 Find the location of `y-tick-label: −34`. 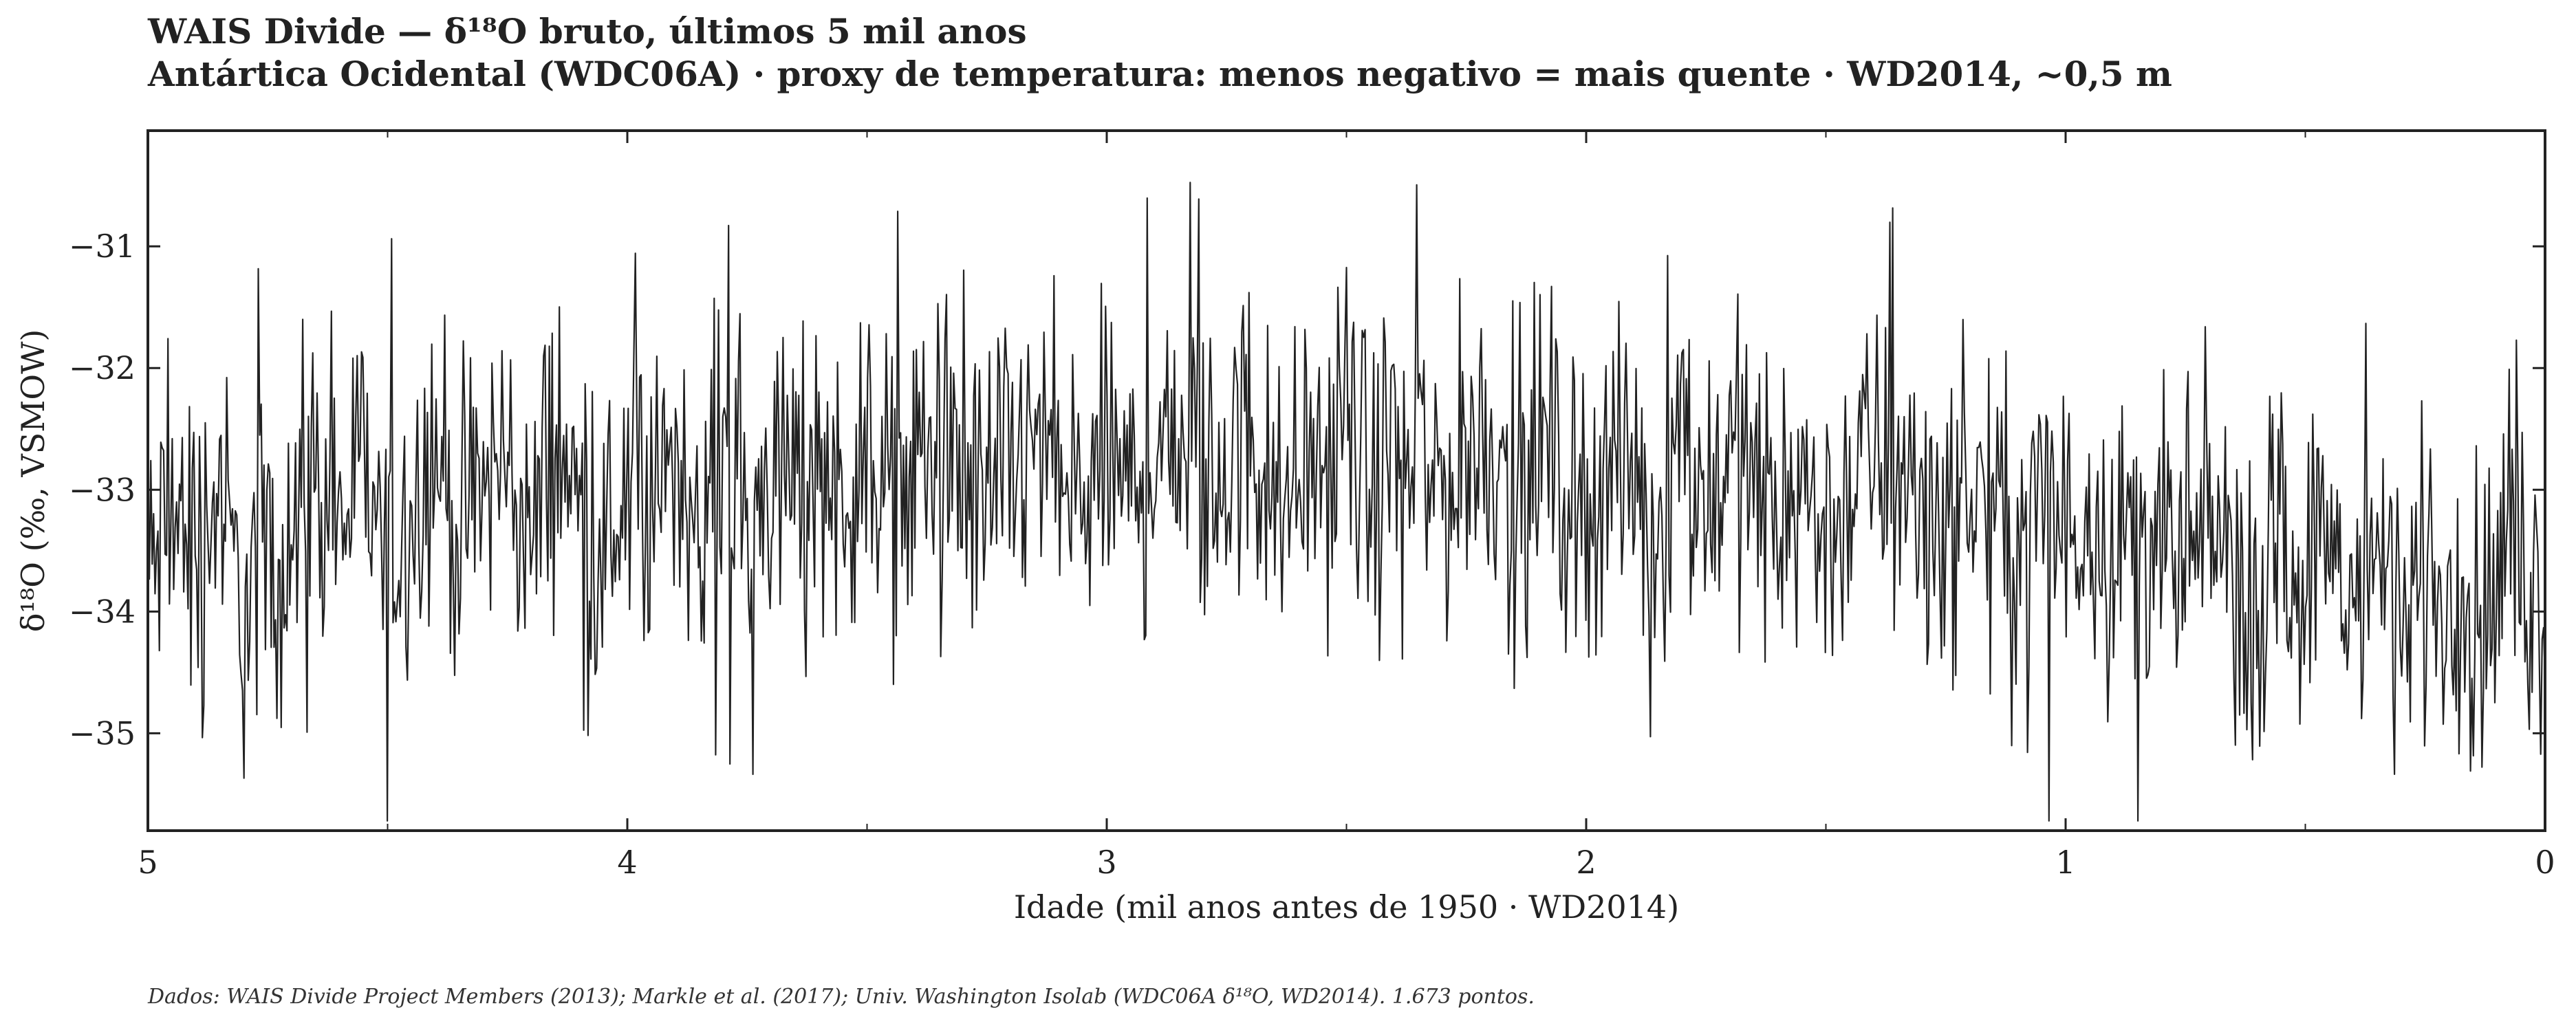

y-tick-label: −34 is located at coordinates (102, 611).